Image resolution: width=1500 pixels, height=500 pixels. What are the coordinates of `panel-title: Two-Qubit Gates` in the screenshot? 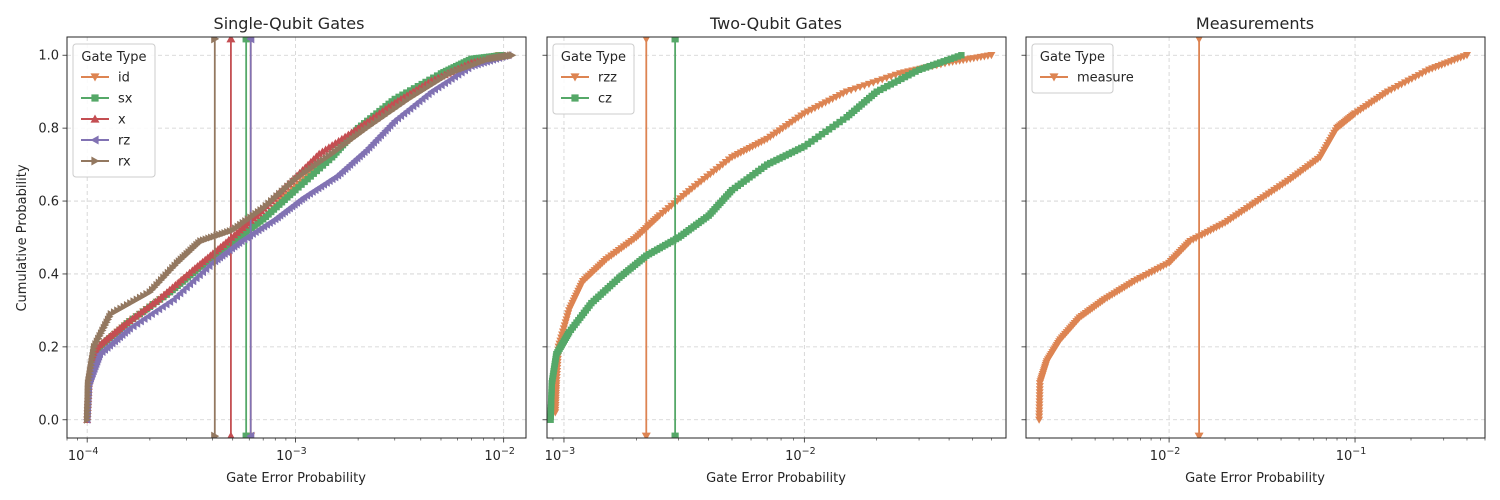 It's located at (775, 23).